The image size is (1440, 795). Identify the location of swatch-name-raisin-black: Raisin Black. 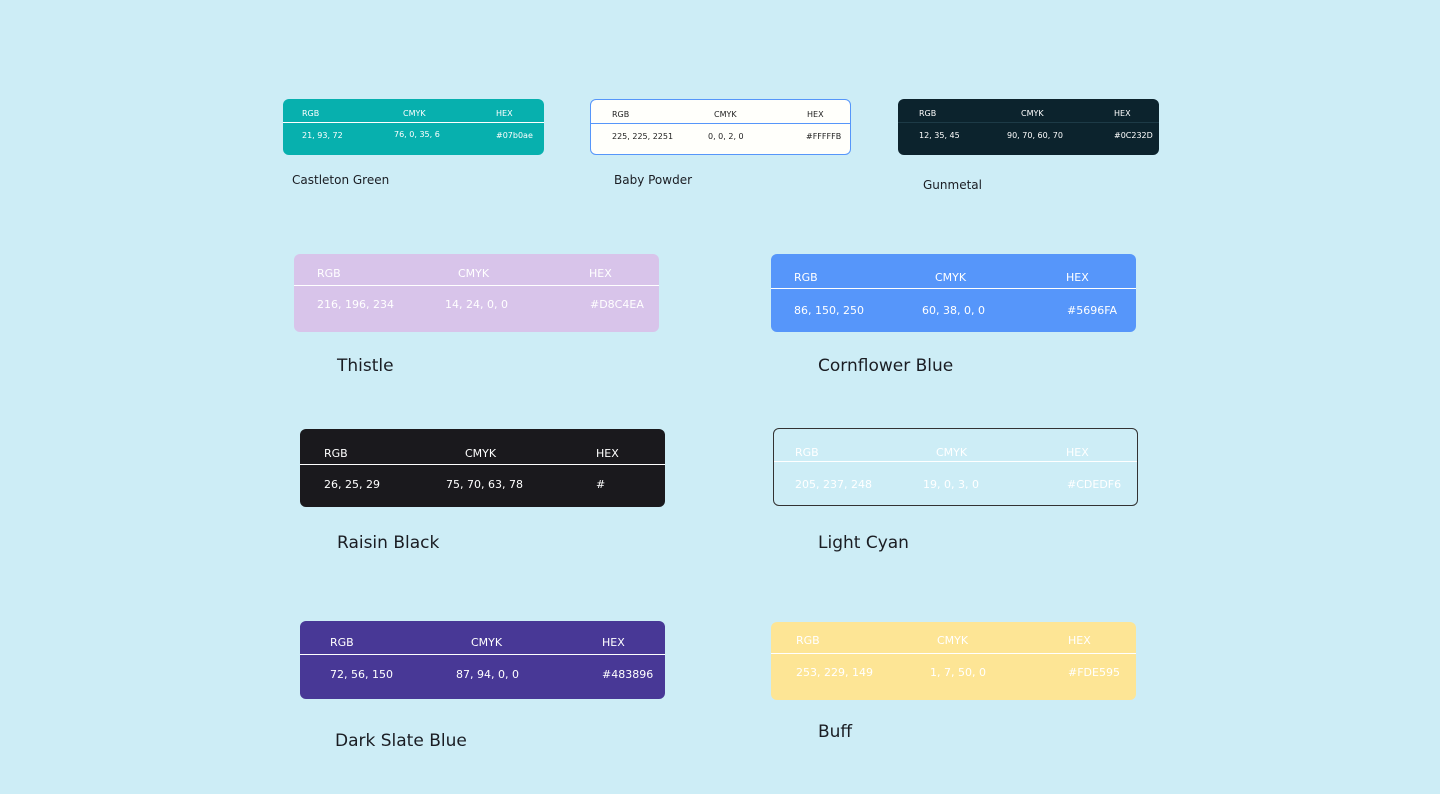
(388, 543).